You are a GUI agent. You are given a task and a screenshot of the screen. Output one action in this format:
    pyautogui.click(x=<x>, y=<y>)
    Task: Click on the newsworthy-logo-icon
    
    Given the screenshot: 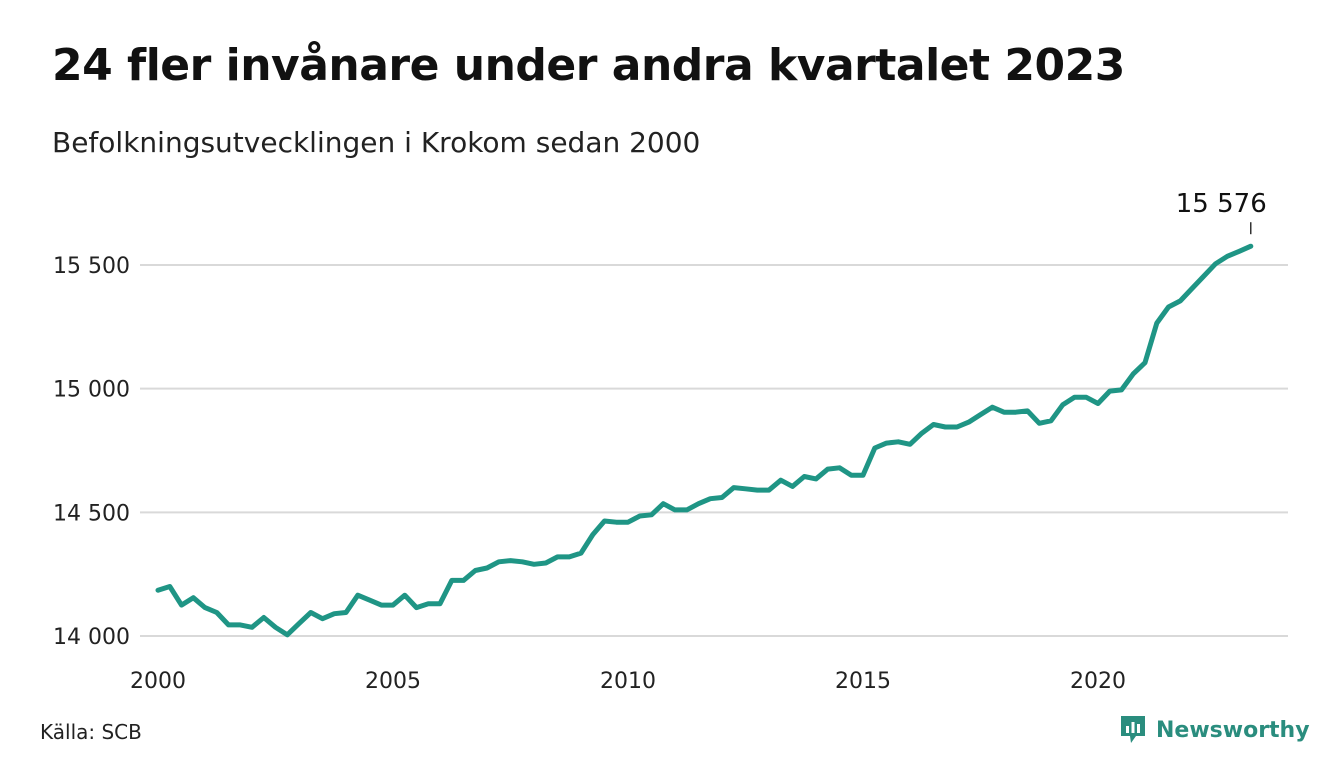 What is the action you would take?
    pyautogui.click(x=1133, y=729)
    